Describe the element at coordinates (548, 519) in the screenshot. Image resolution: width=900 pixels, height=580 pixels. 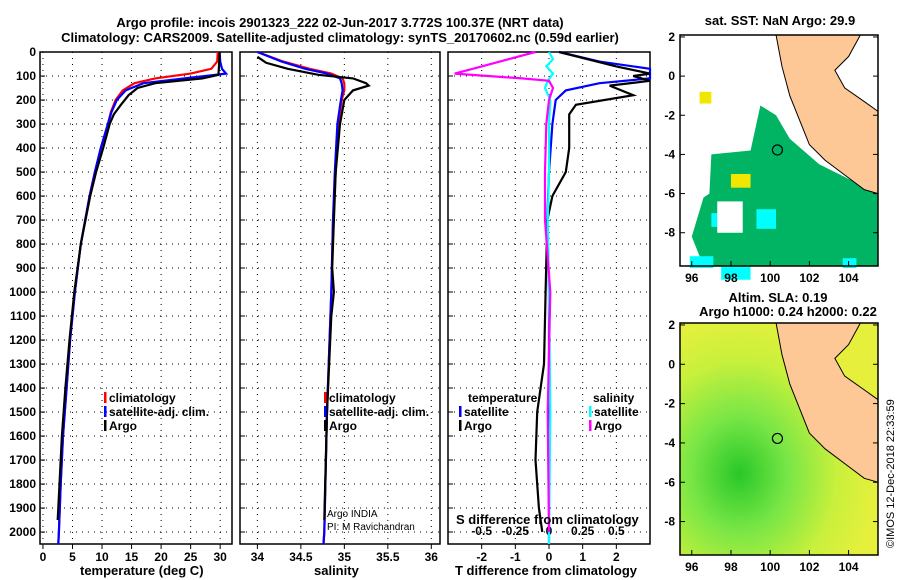
I see `s-diff-xlabel: S difference from climatology` at that location.